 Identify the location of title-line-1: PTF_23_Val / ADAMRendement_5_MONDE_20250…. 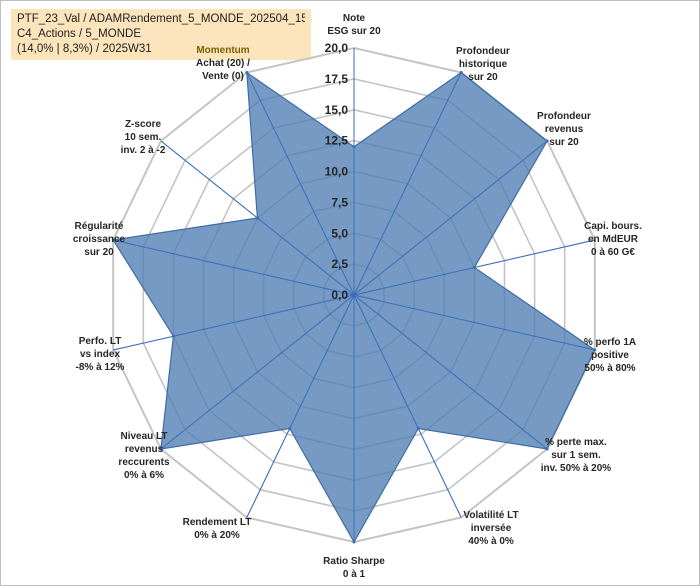
(161, 19).